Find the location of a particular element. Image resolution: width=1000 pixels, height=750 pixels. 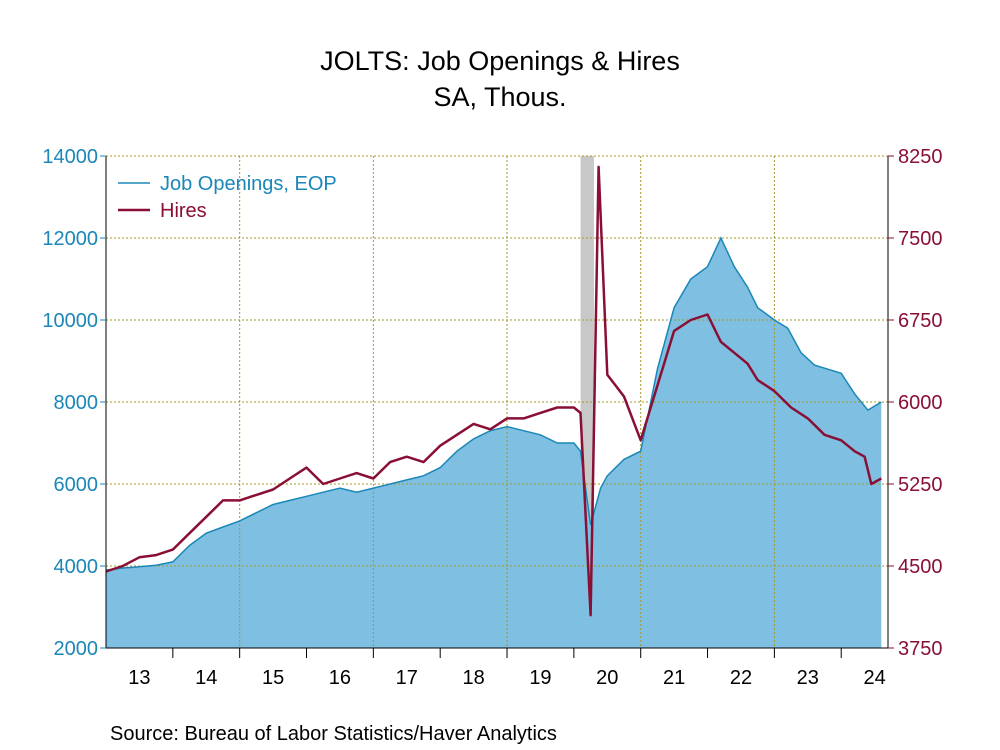

chart-subtitle: SA, Thous. is located at coordinates (499, 97).